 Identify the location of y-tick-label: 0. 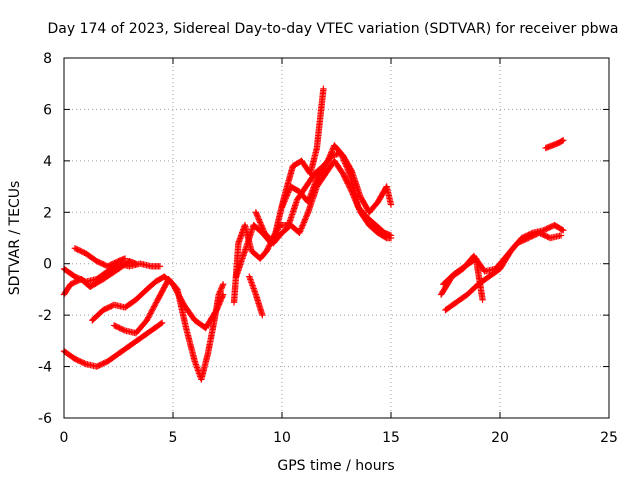
(47, 265).